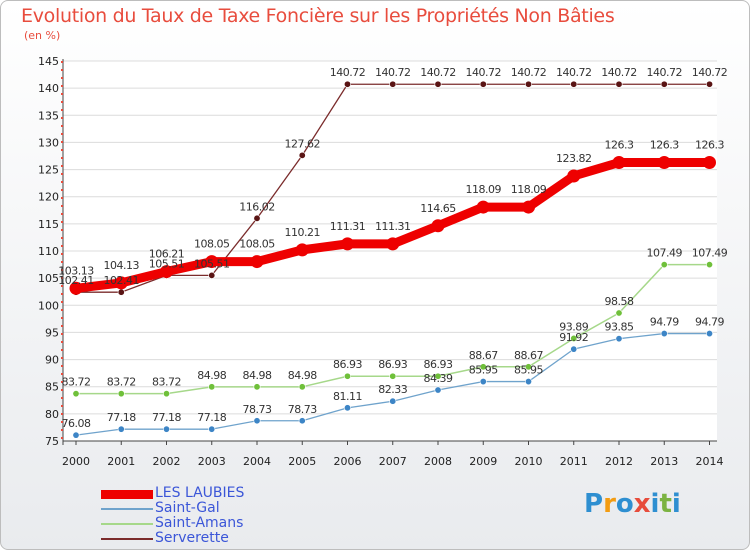  What do you see at coordinates (48, 251) in the screenshot?
I see `y-tick-label: 110` at bounding box center [48, 251].